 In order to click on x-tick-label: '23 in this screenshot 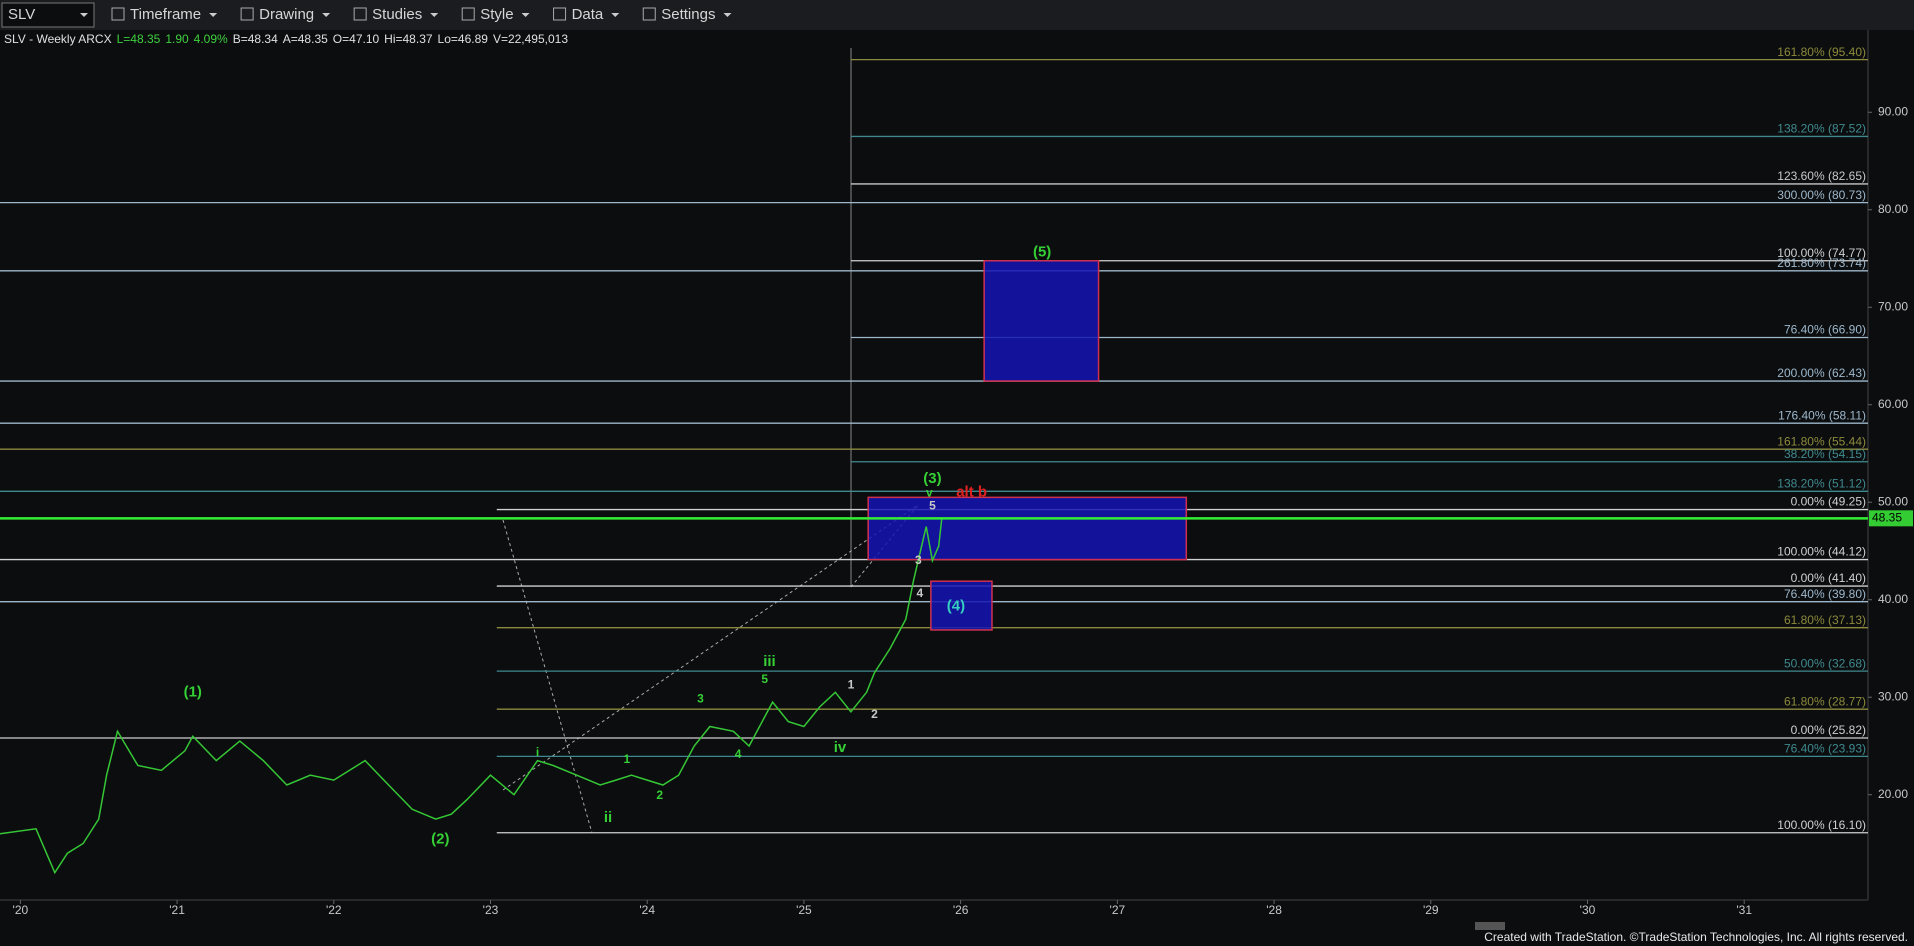, I will do `click(491, 910)`.